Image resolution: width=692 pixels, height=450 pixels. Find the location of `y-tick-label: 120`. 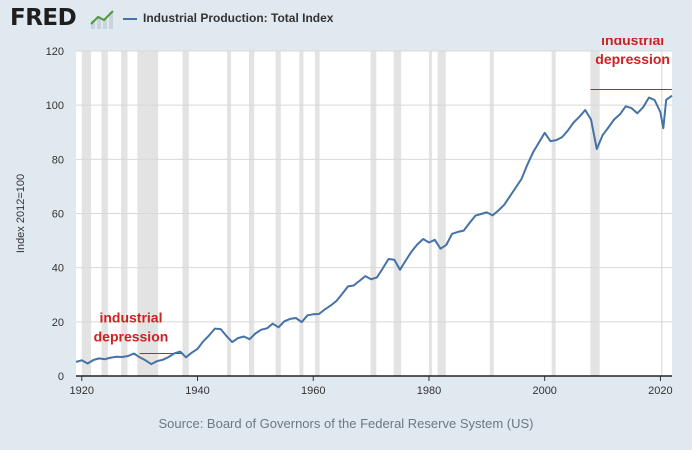

y-tick-label: 120 is located at coordinates (55, 52).